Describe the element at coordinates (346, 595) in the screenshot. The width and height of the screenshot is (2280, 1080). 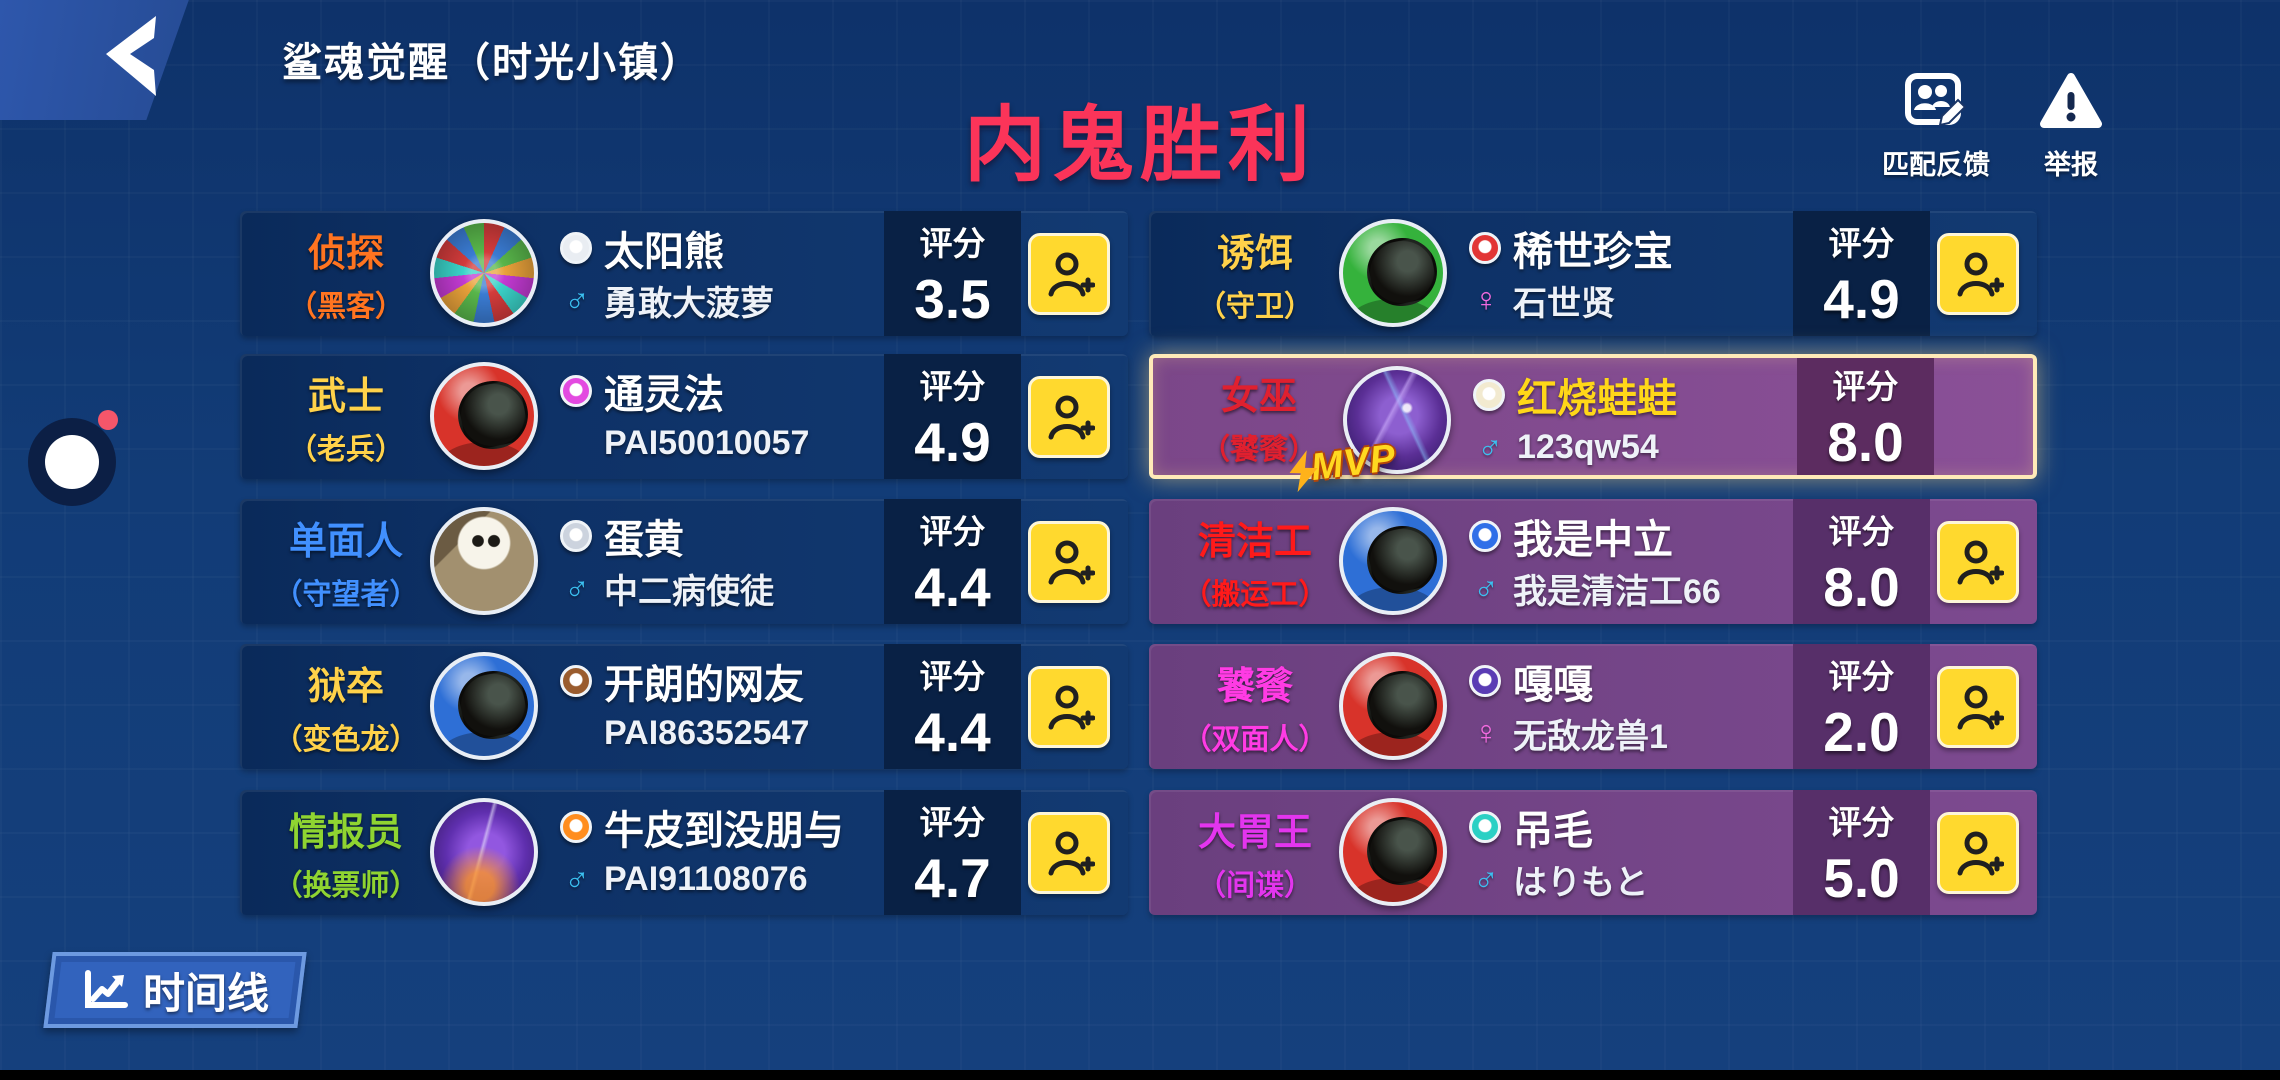
I see `role-subname: （守望者）` at that location.